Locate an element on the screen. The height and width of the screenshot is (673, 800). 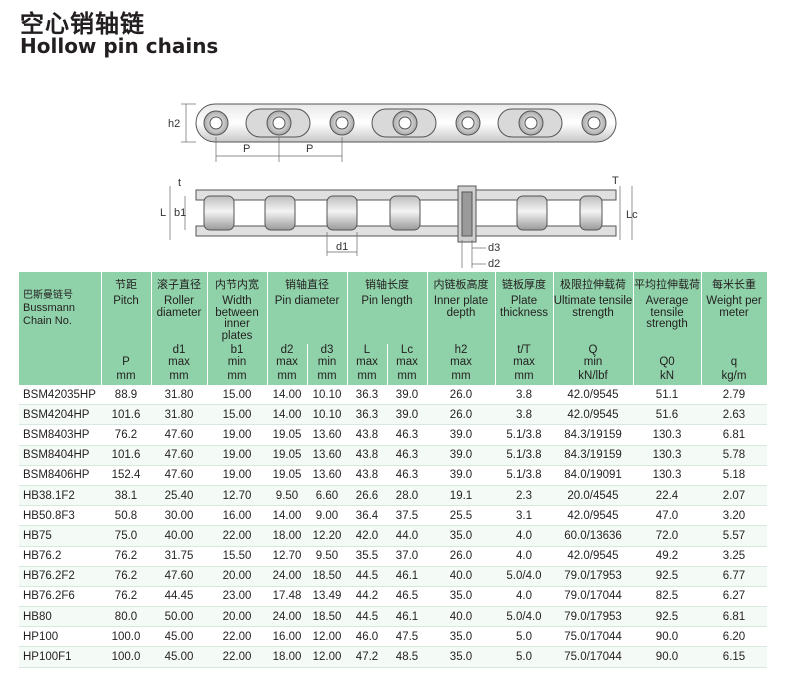
table-cell: 13.49 is located at coordinates (327, 597).